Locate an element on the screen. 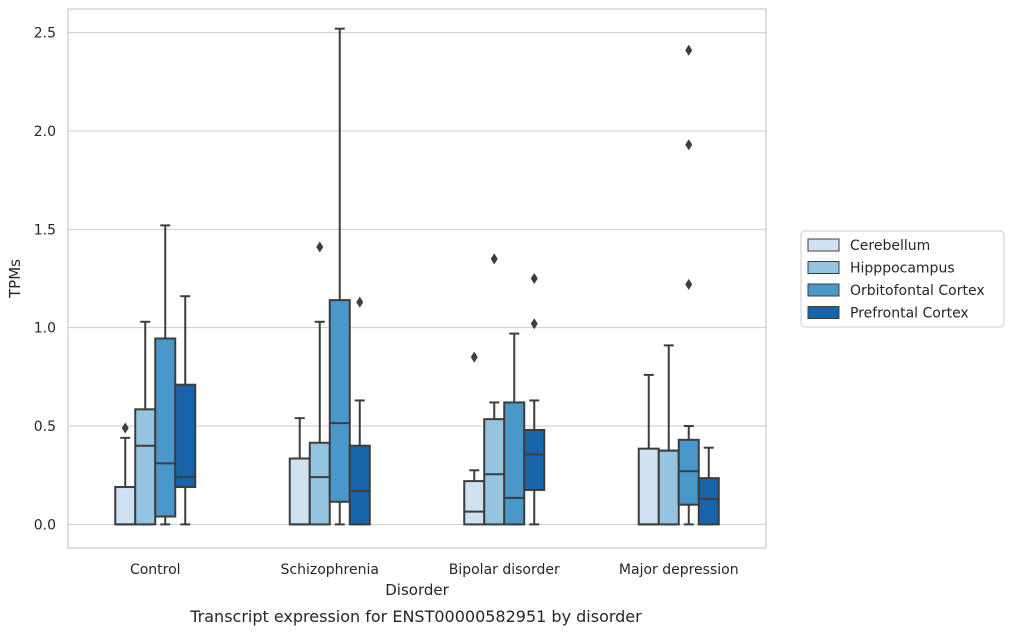 The image size is (1014, 638). y-tick-label: 1.0 is located at coordinates (45, 329).